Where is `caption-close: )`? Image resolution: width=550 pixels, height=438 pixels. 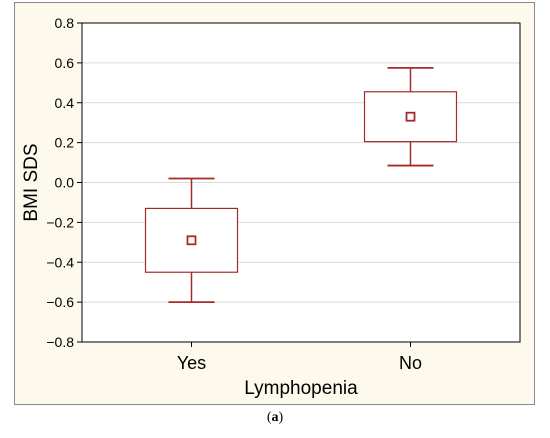
caption-close: ) is located at coordinates (281, 417).